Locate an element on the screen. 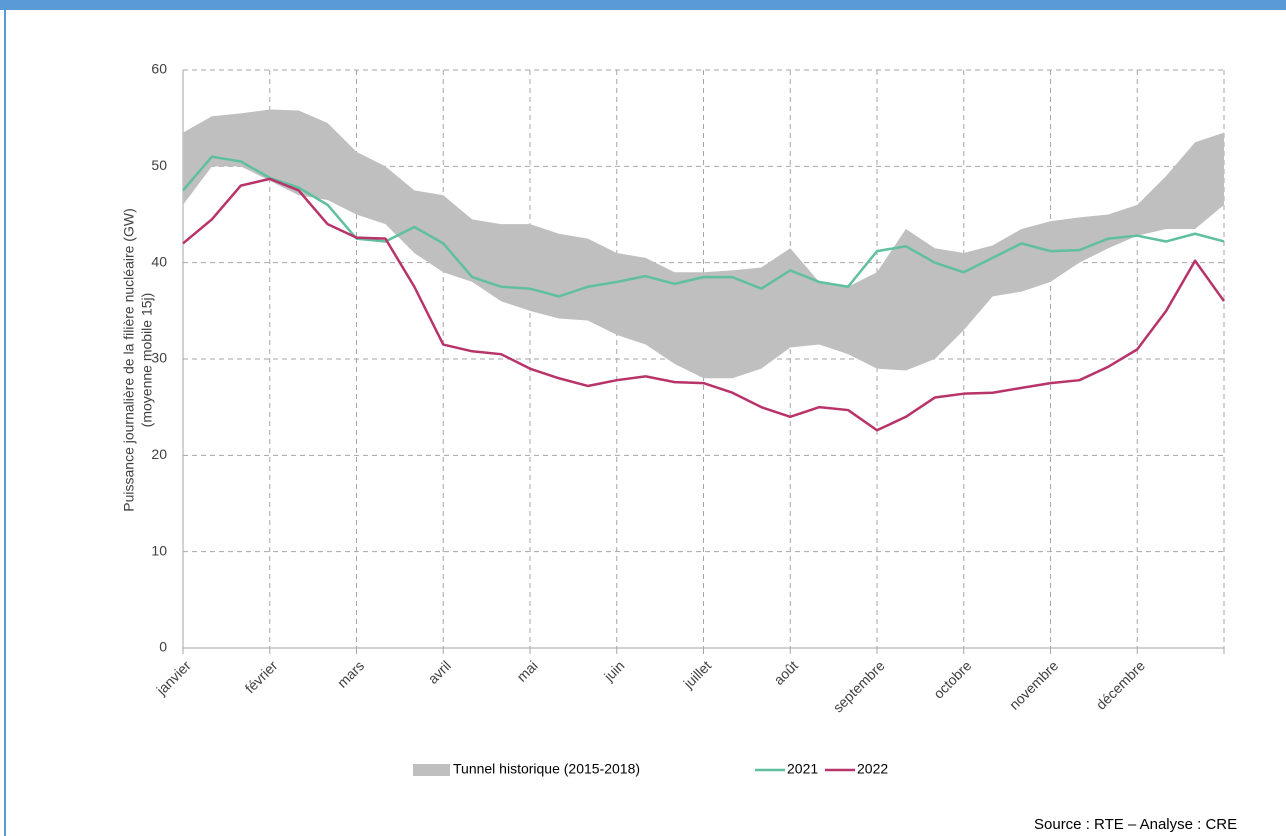 The height and width of the screenshot is (836, 1286). frame-left is located at coordinates (5, 418).